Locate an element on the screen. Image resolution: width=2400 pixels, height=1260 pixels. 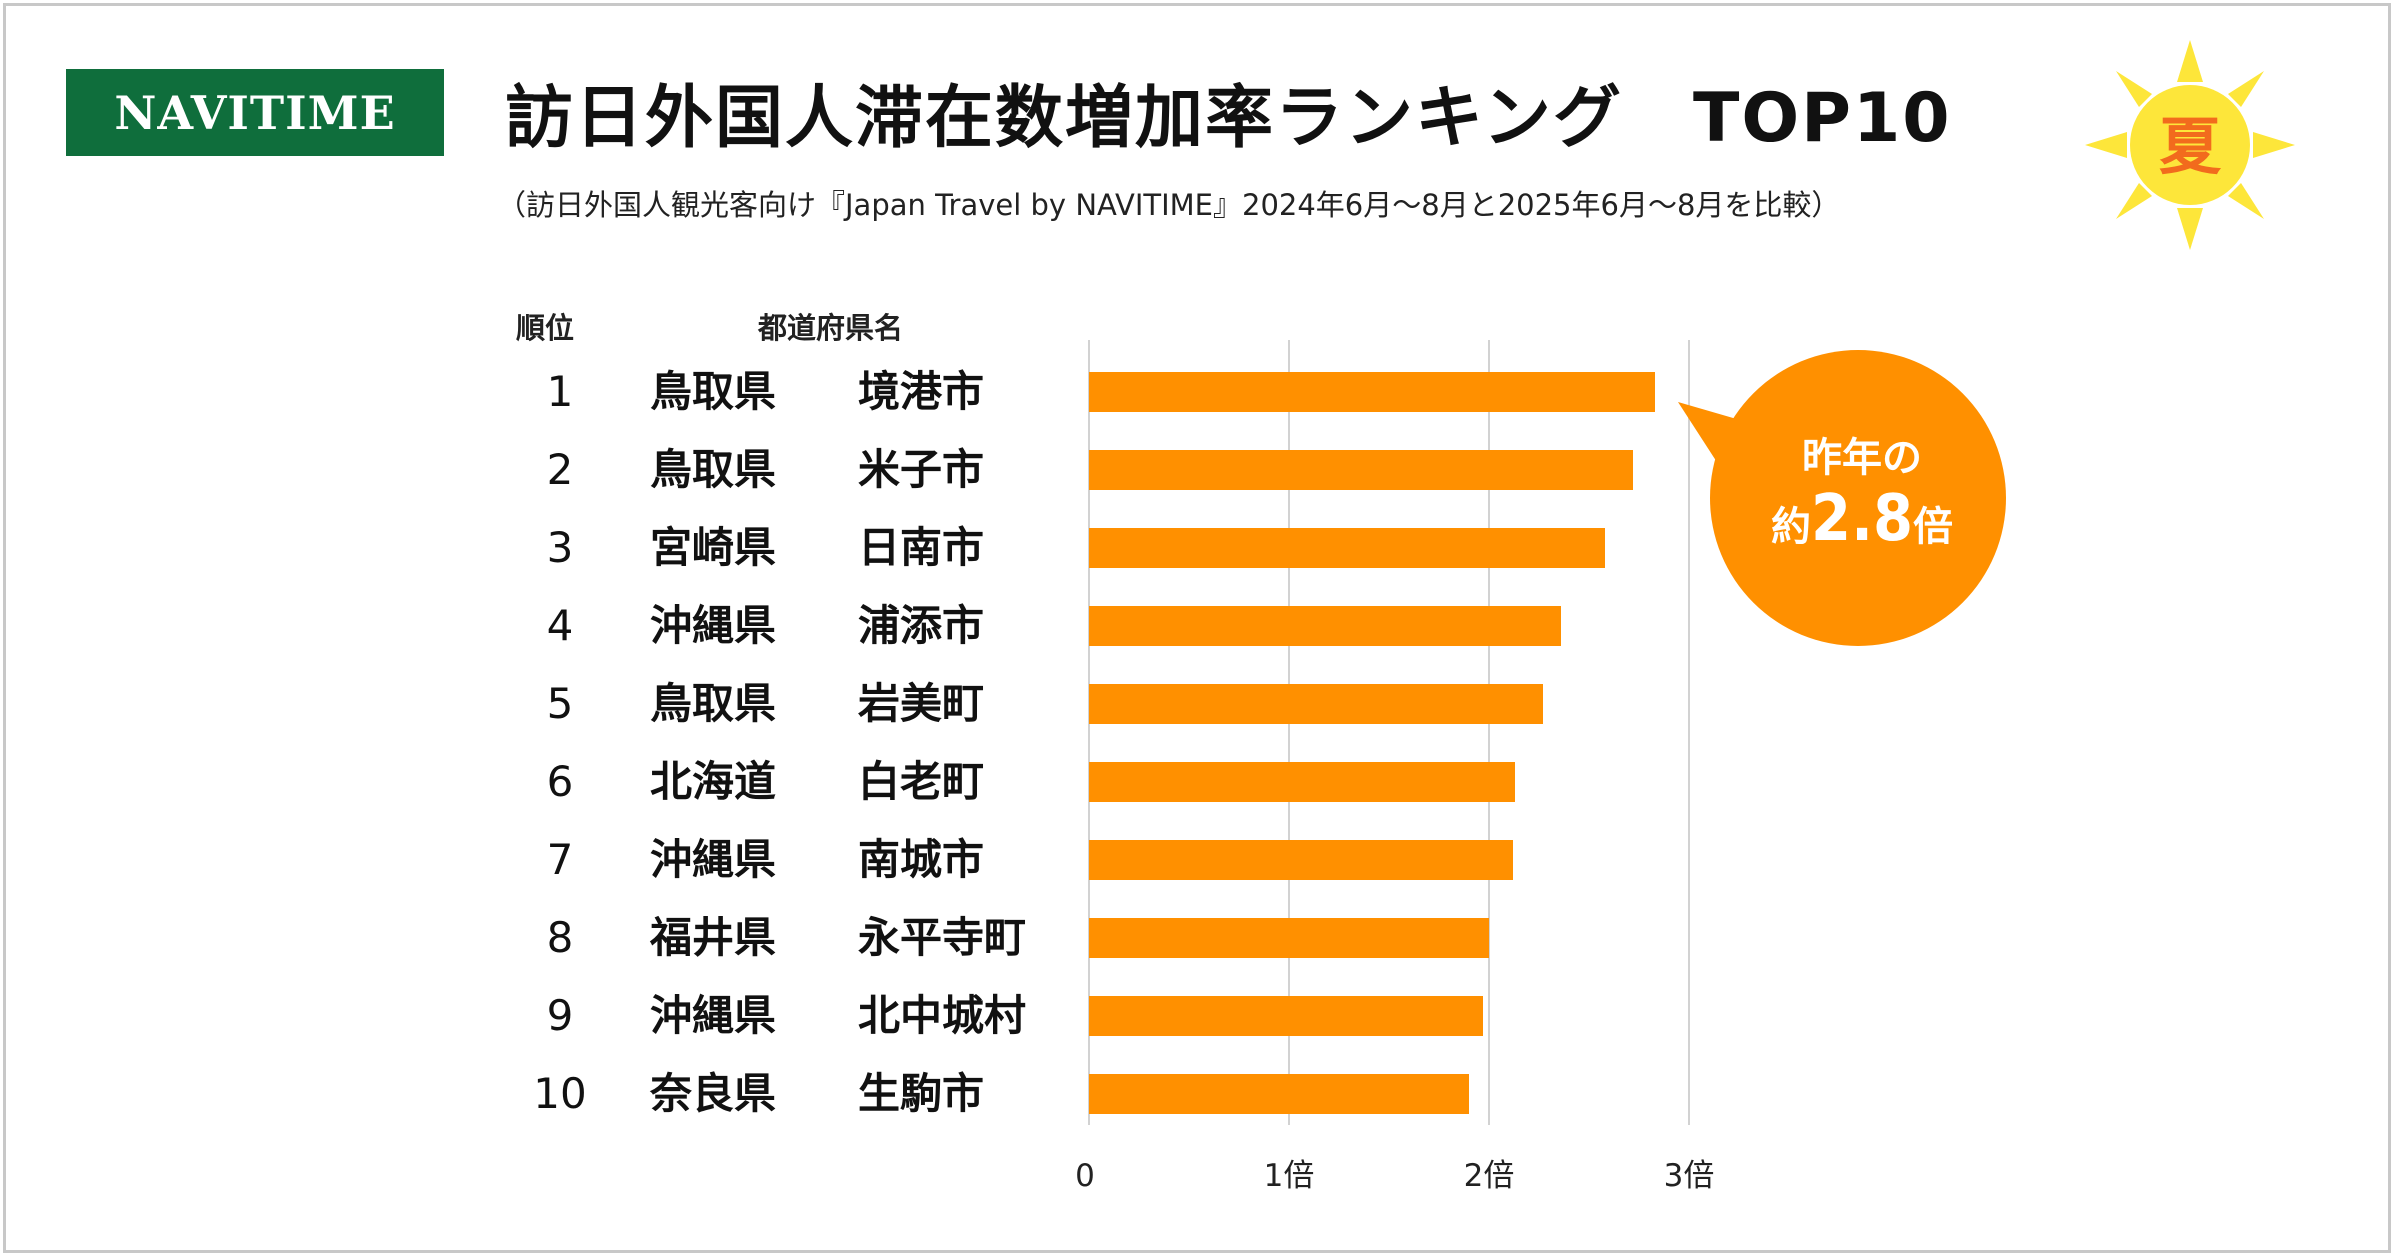
prefecture-label: 福井県 is located at coordinates (713, 937).